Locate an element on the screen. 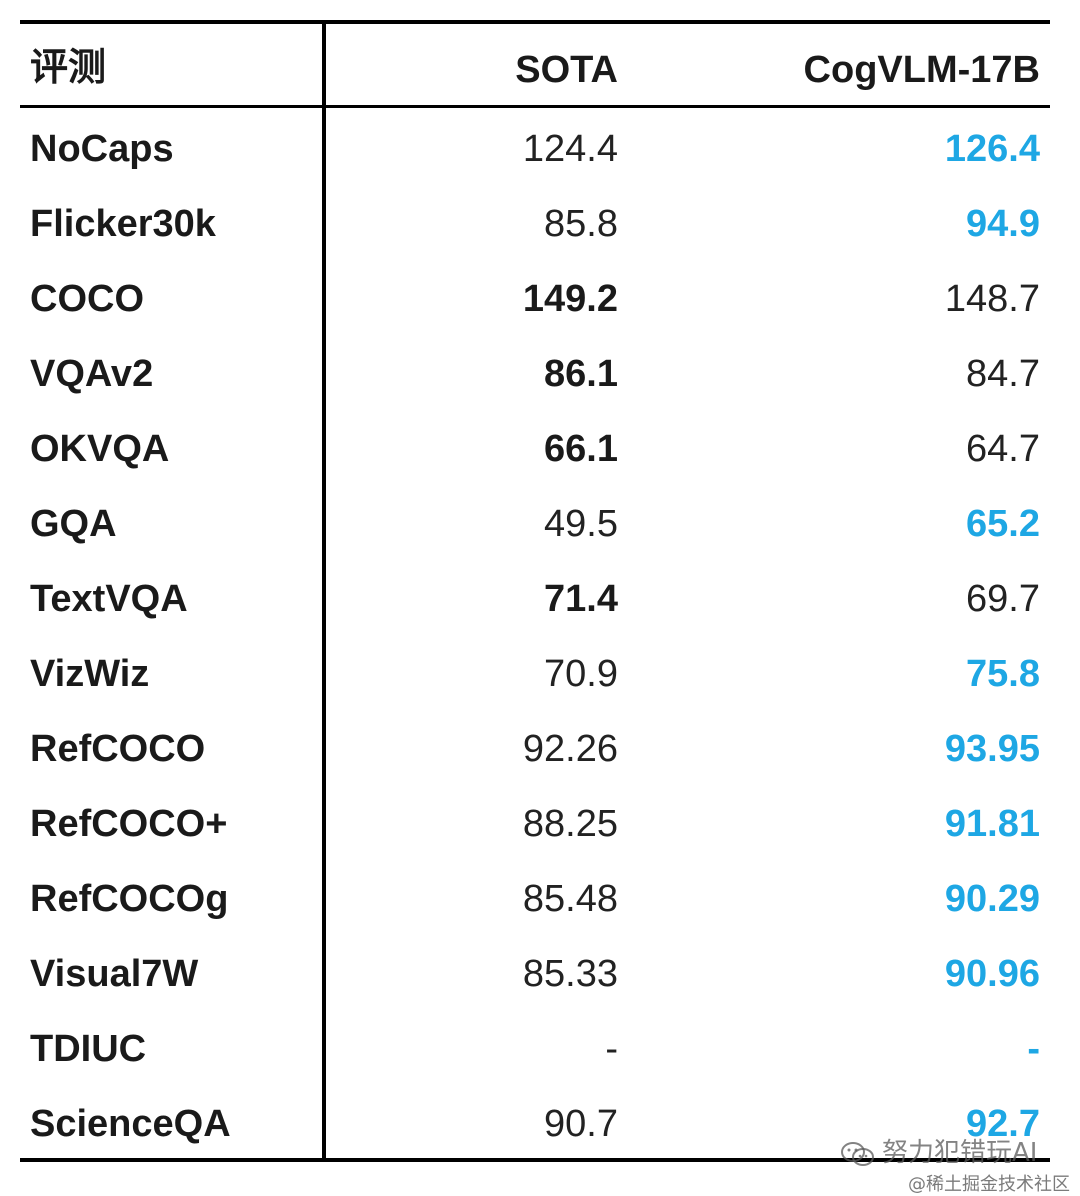  benchmark-name: TextVQA is located at coordinates (109, 599).